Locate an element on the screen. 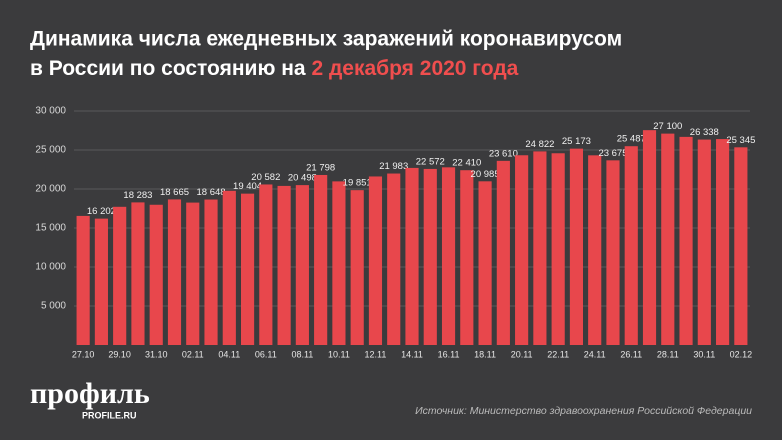 This screenshot has height=440, width=782. x-tick-label: 12.11 is located at coordinates (376, 354).